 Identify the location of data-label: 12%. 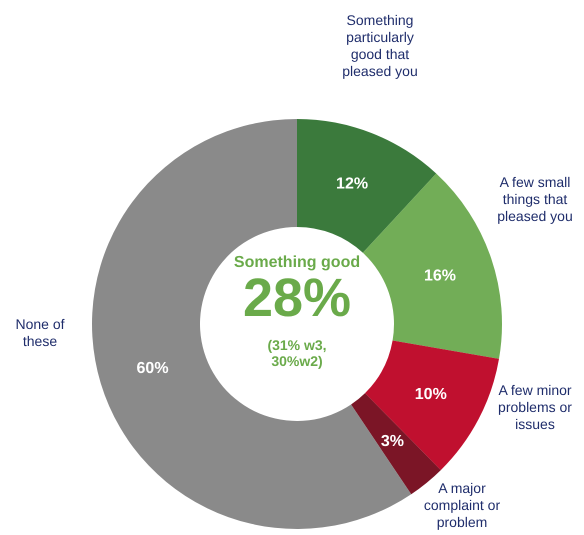
(352, 183).